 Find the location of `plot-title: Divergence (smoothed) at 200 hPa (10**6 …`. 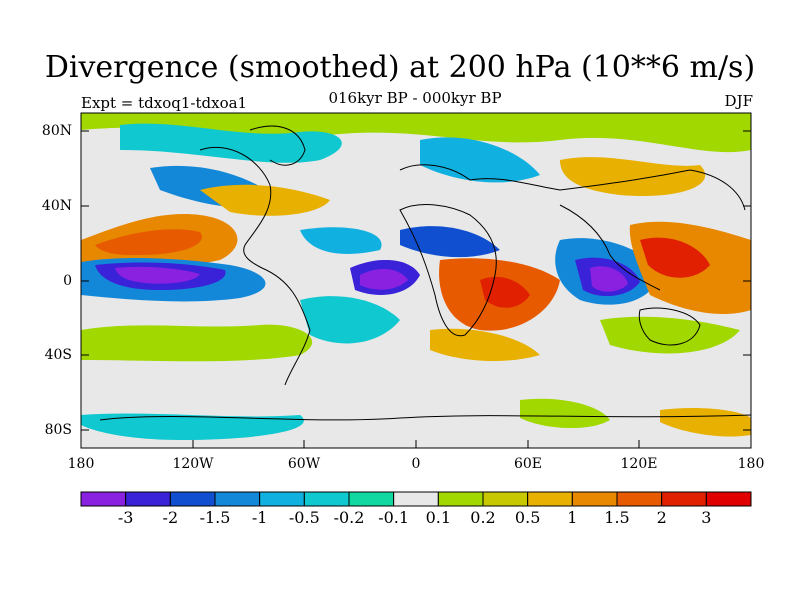

plot-title: Divergence (smoothed) at 200 hPa (10**6 … is located at coordinates (400, 67).